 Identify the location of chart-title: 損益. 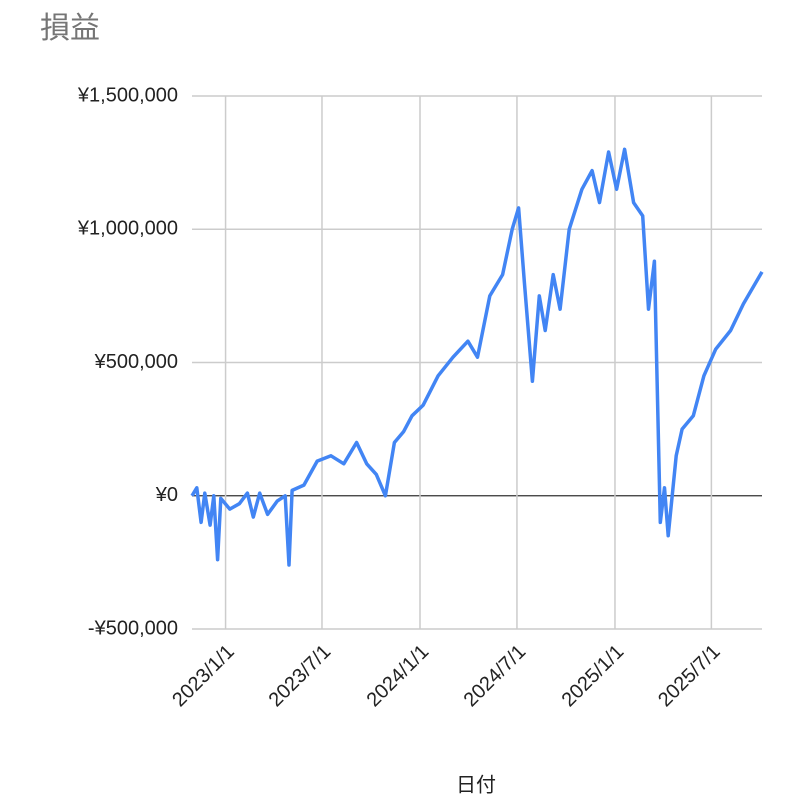
(70, 28).